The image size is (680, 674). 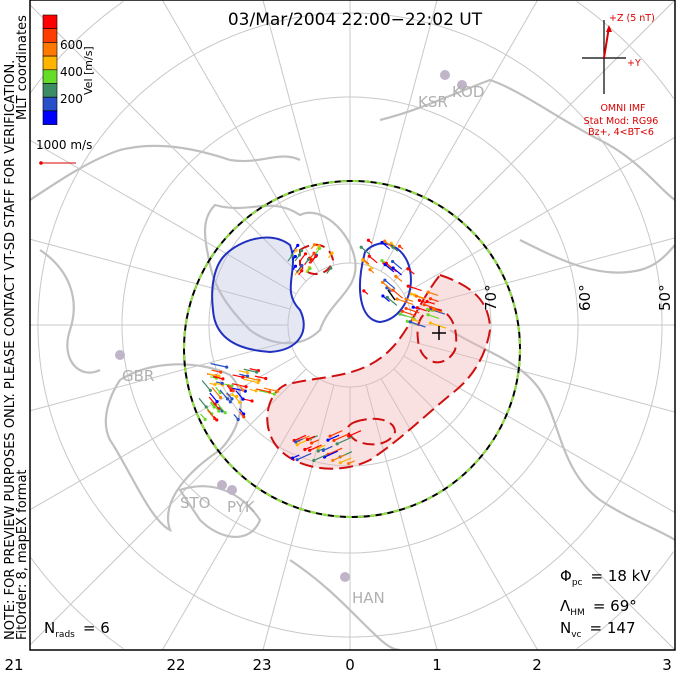 What do you see at coordinates (71, 45) in the screenshot?
I see `colorbar-tick-600: 600` at bounding box center [71, 45].